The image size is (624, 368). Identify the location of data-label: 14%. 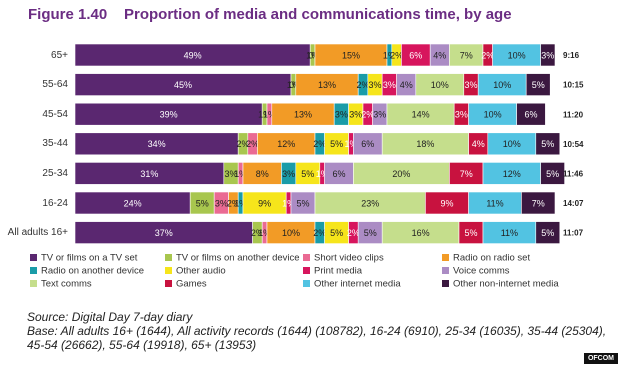
(421, 115).